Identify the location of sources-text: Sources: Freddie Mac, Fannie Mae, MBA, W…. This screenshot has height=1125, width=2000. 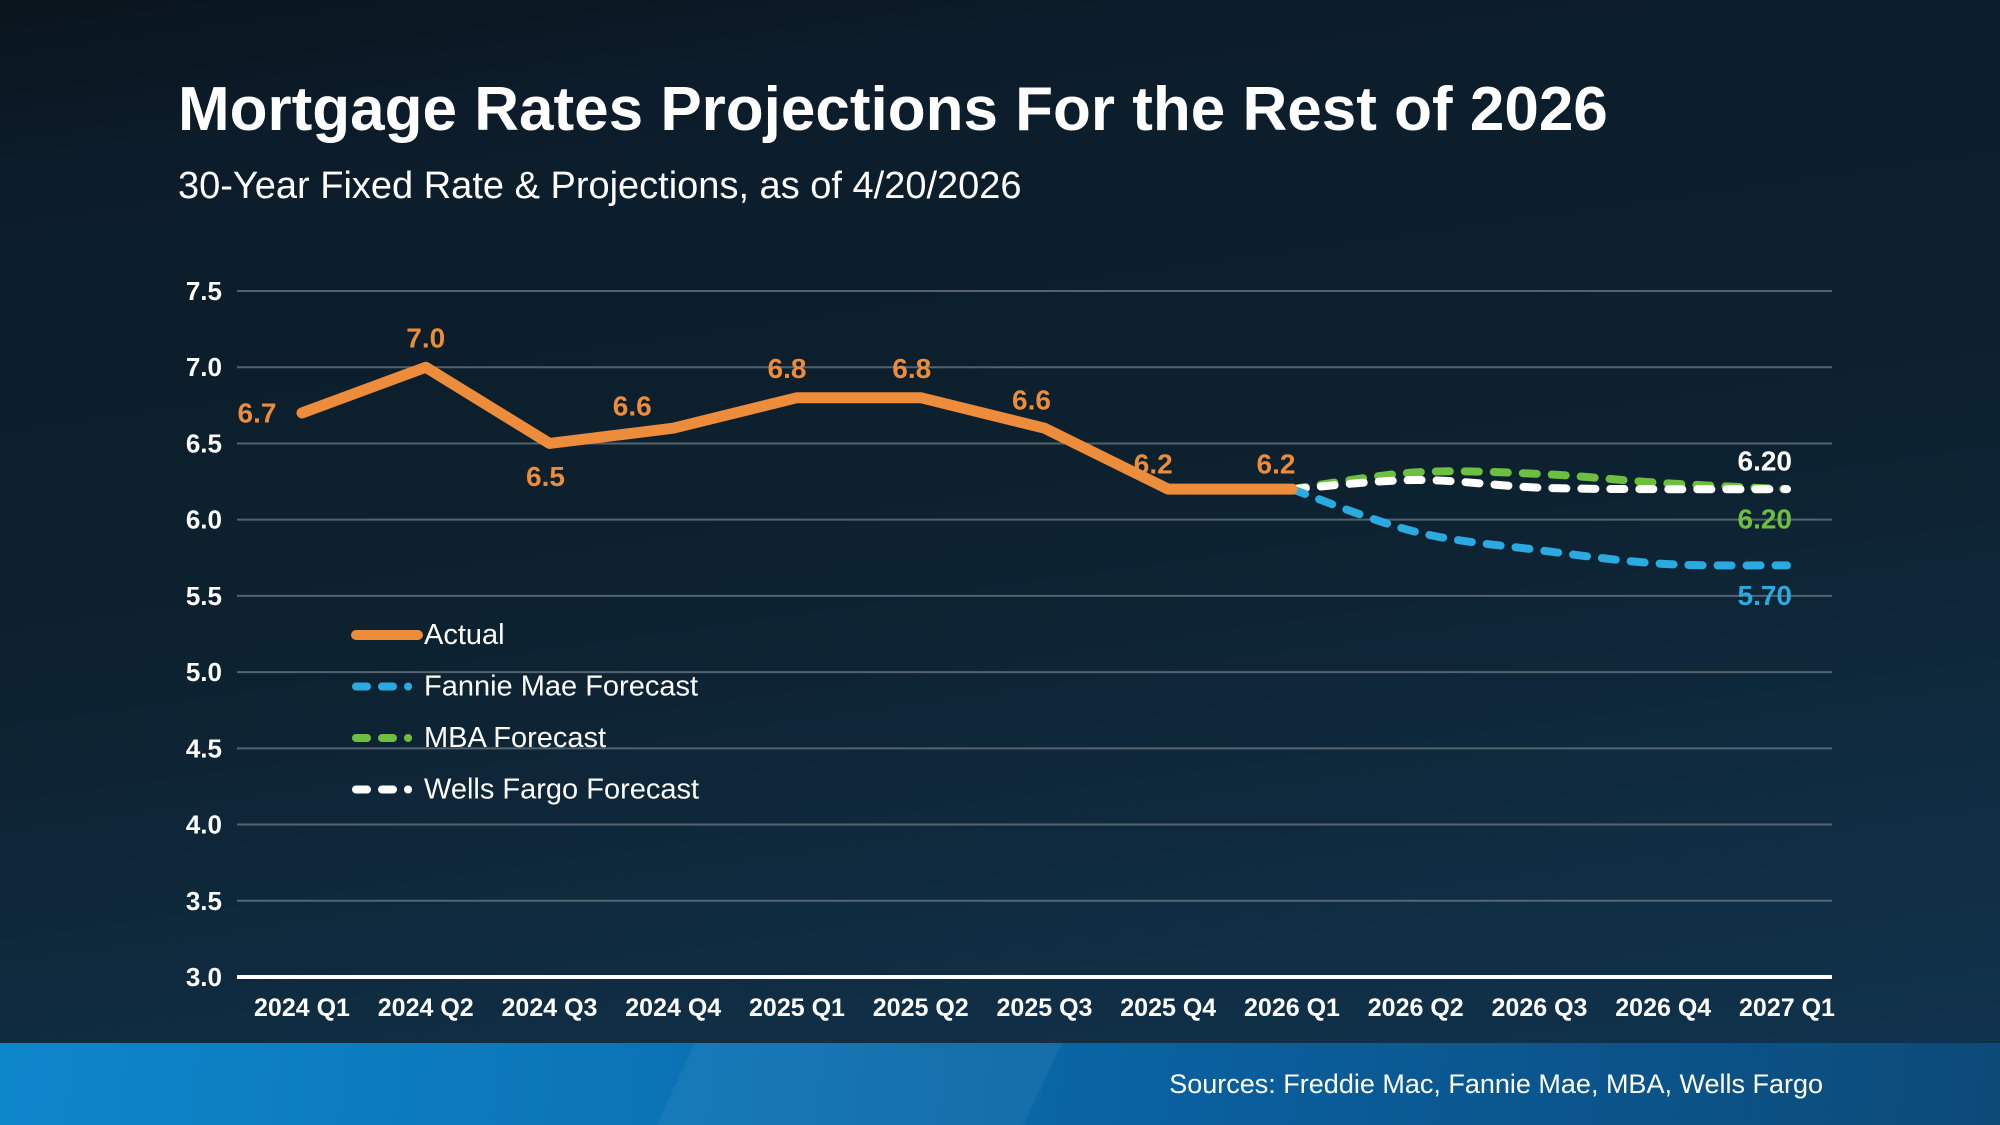
(1496, 1083).